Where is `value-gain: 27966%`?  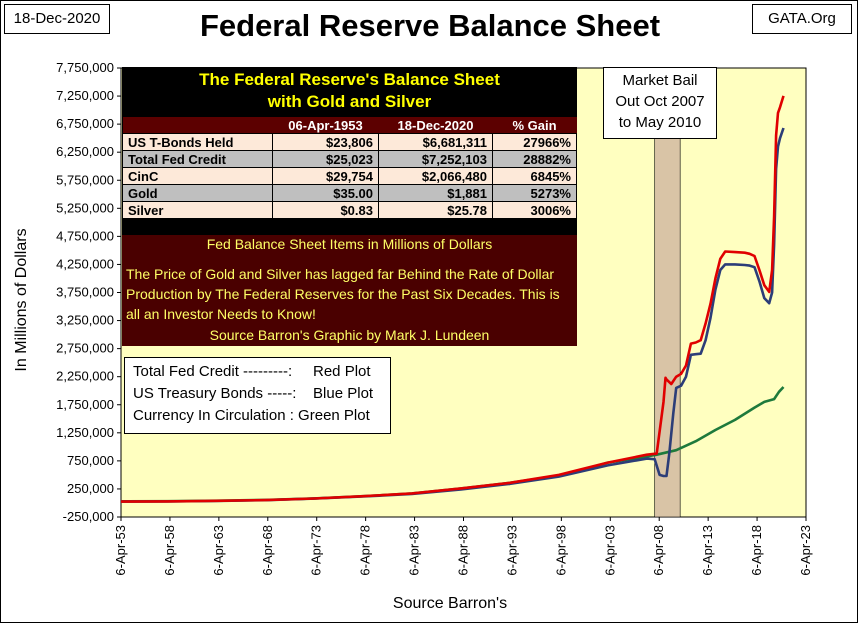 value-gain: 27966% is located at coordinates (534, 142).